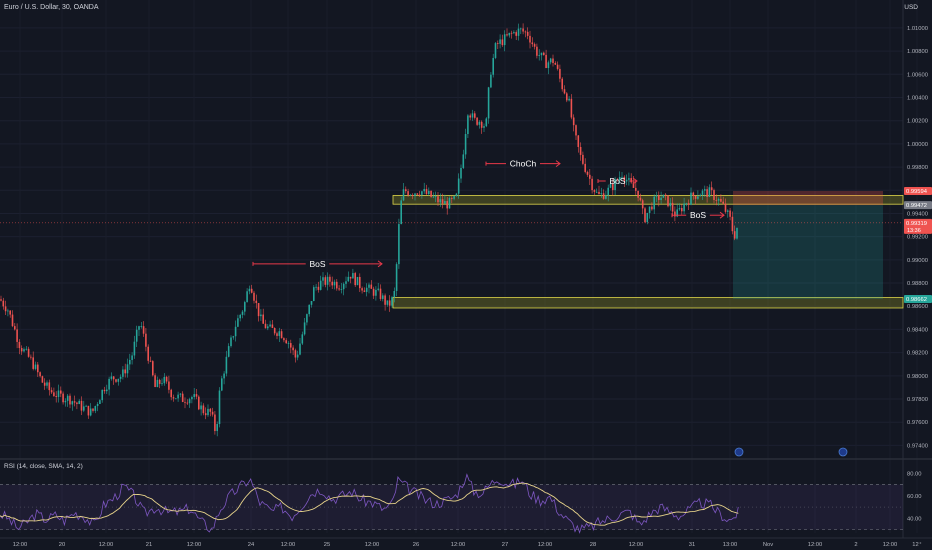 The height and width of the screenshot is (550, 932). Describe the element at coordinates (149, 545) in the screenshot. I see `time-tick-label: 21` at that location.